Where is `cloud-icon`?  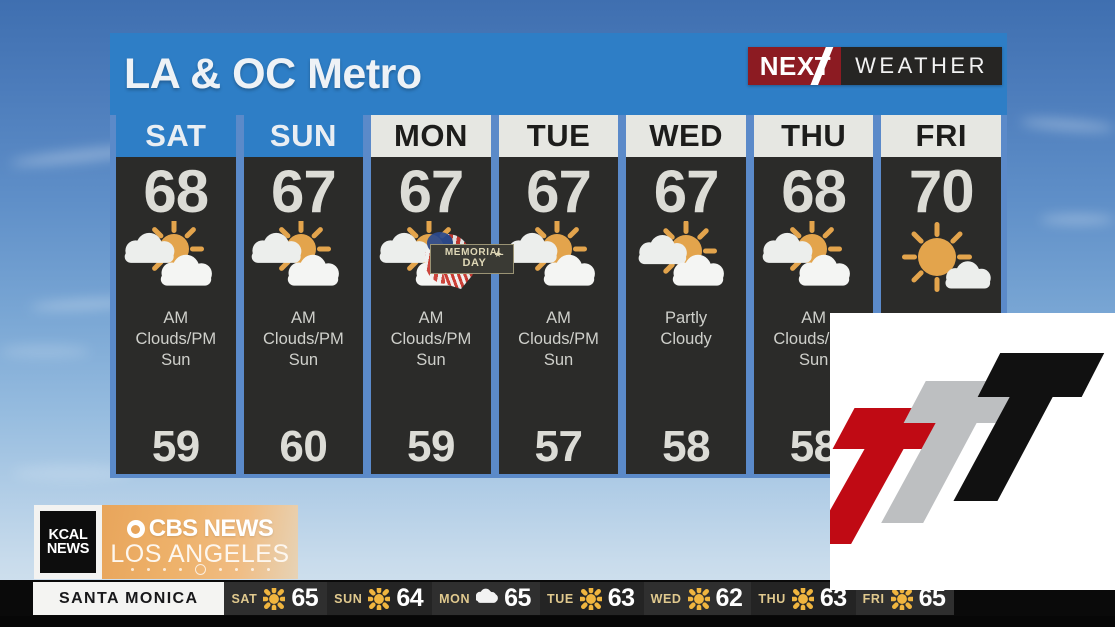
cloud-icon is located at coordinates (487, 599).